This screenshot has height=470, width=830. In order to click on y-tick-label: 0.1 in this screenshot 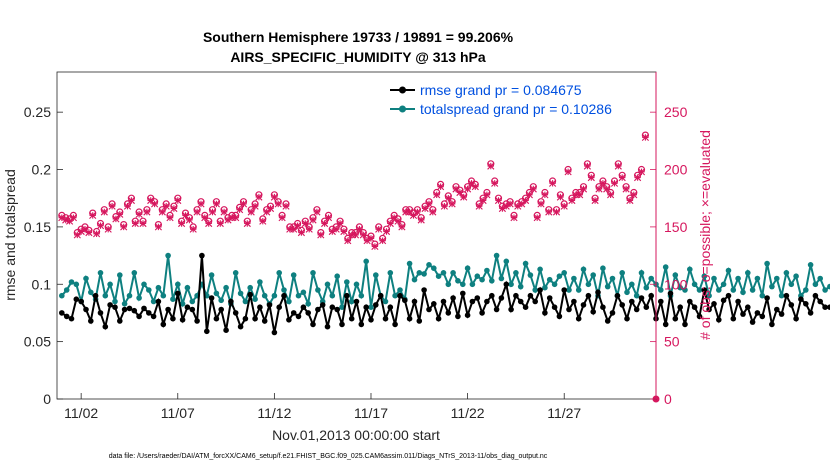, I will do `click(42, 284)`.